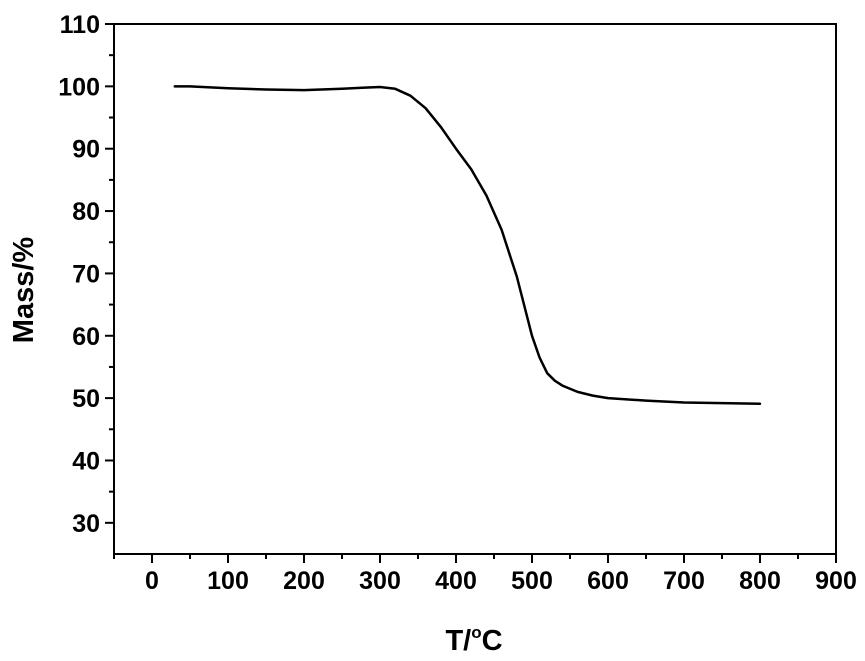  I want to click on x-tick-label-0: 0, so click(152, 581).